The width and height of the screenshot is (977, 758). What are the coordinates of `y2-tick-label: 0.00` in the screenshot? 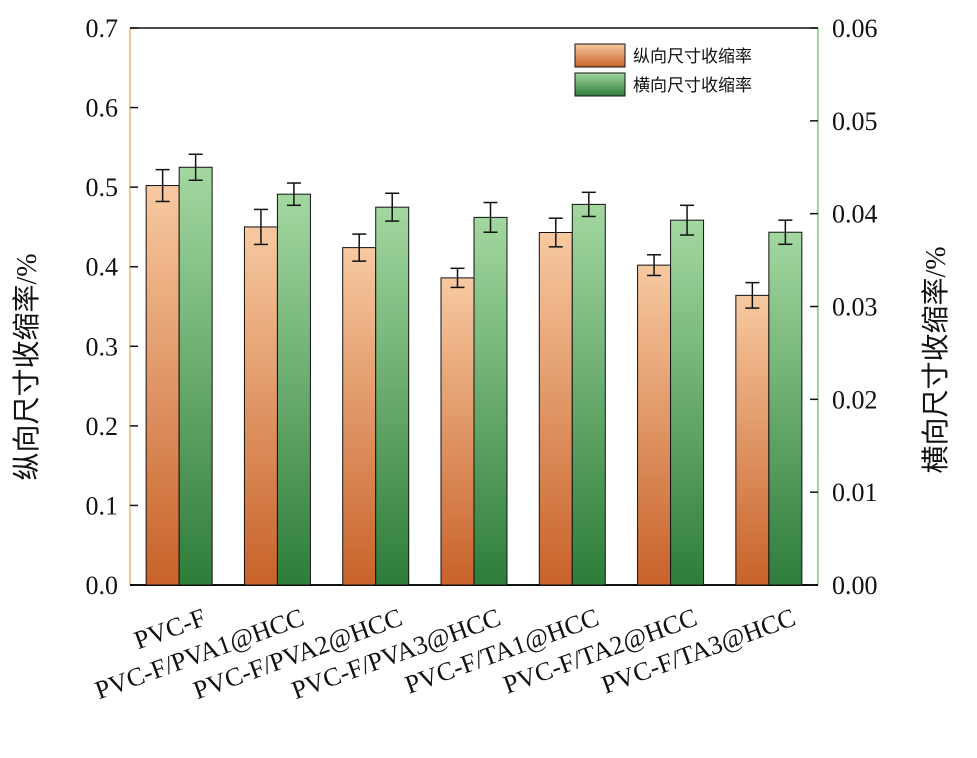 It's located at (855, 585).